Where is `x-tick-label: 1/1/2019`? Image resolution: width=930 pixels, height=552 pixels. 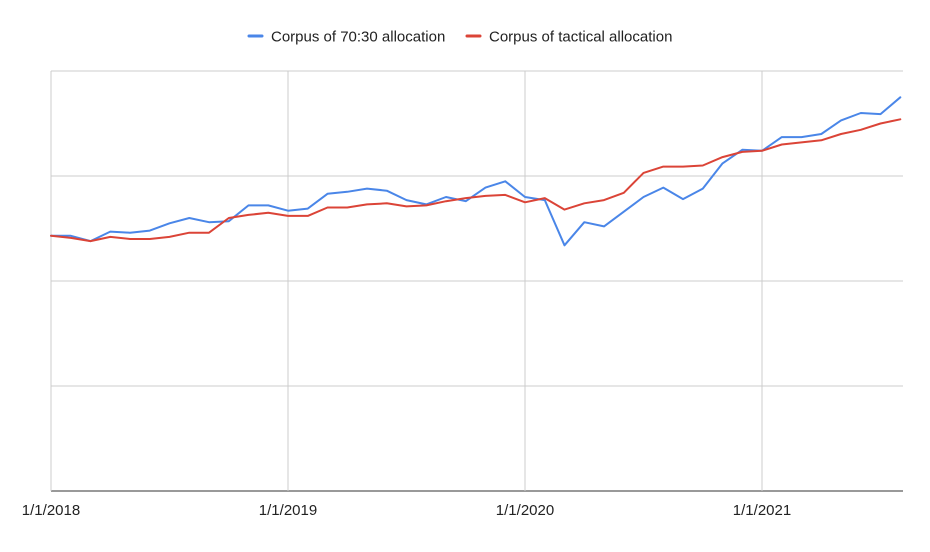 x-tick-label: 1/1/2019 is located at coordinates (288, 510).